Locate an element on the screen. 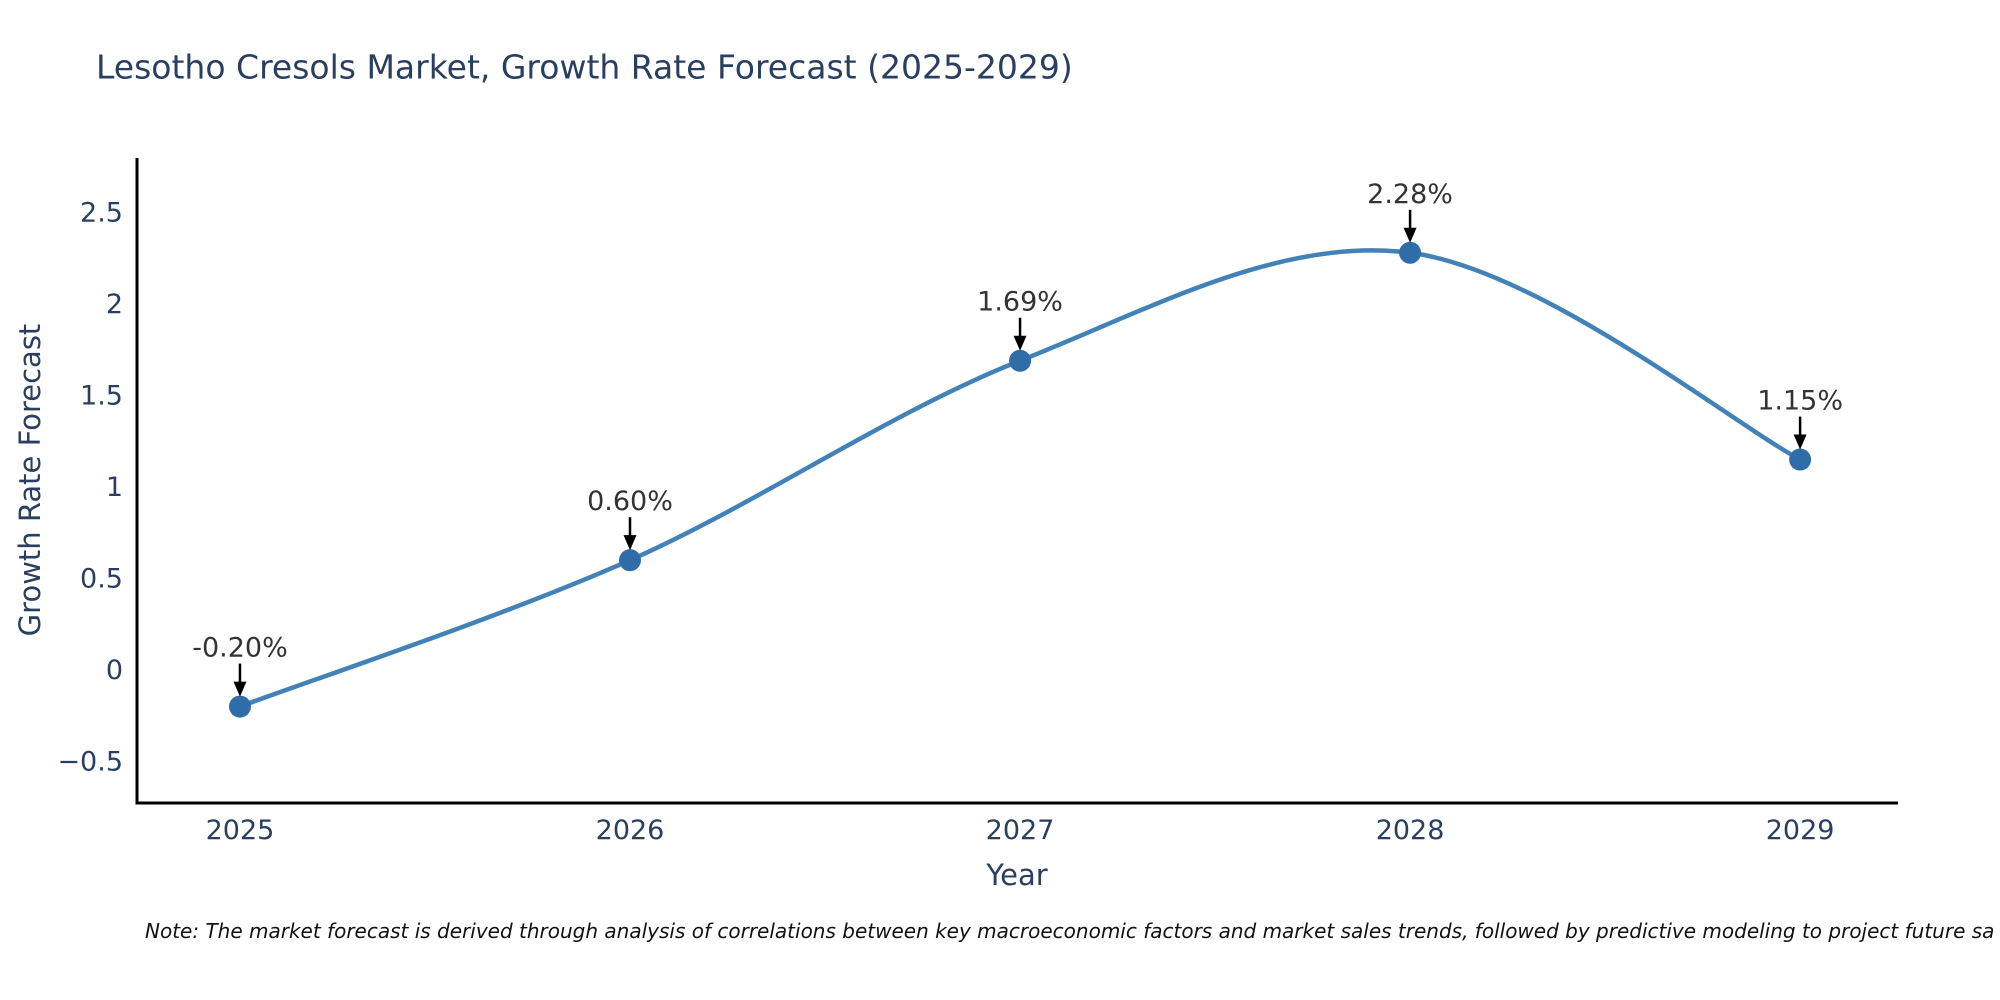  x-axis-title: Year is located at coordinates (1017, 875).